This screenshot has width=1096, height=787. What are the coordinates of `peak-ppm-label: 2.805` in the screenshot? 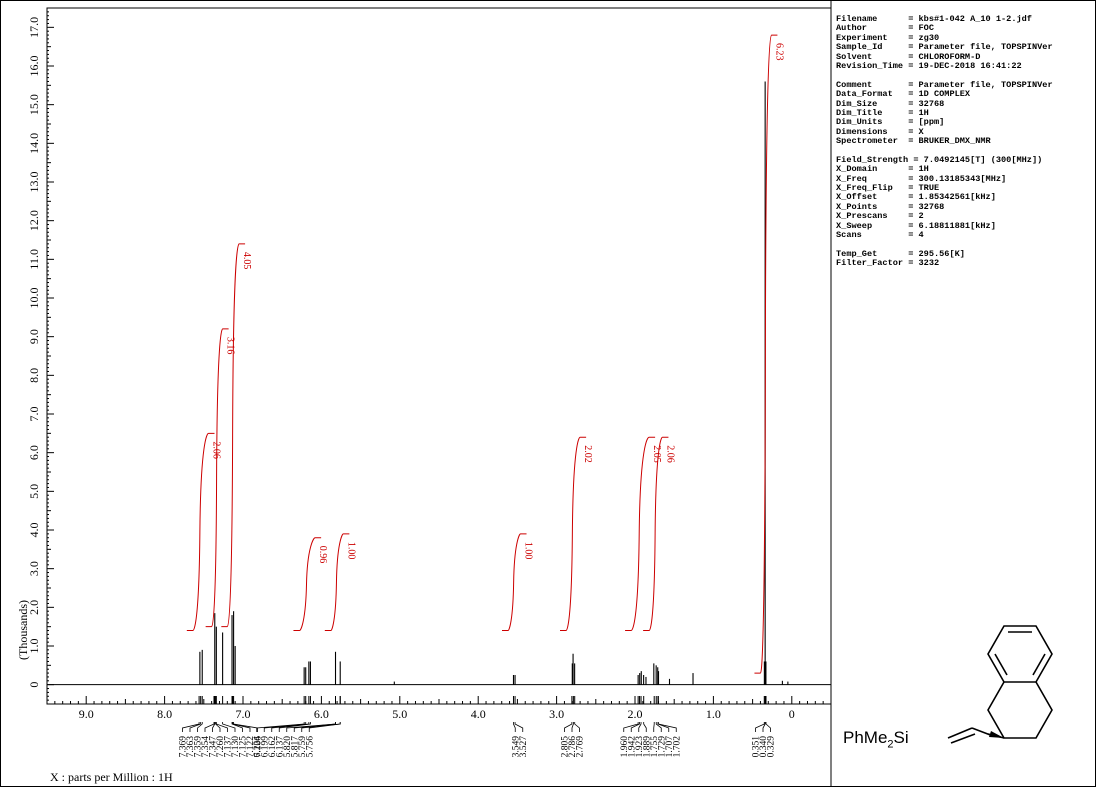 It's located at (566, 747).